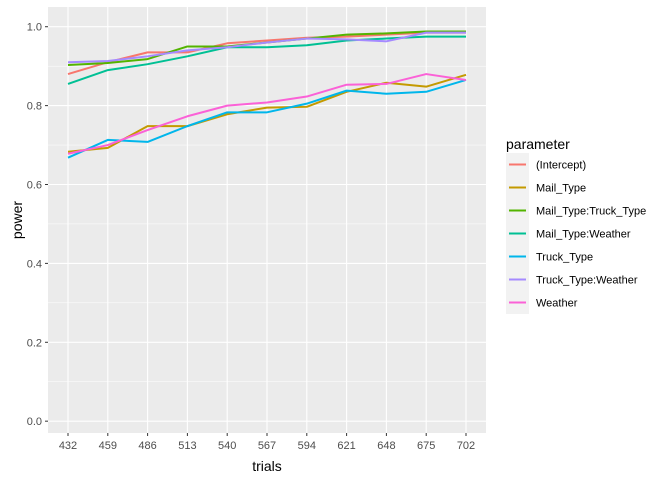 The height and width of the screenshot is (485, 672). I want to click on x-tick-label: 486, so click(147, 446).